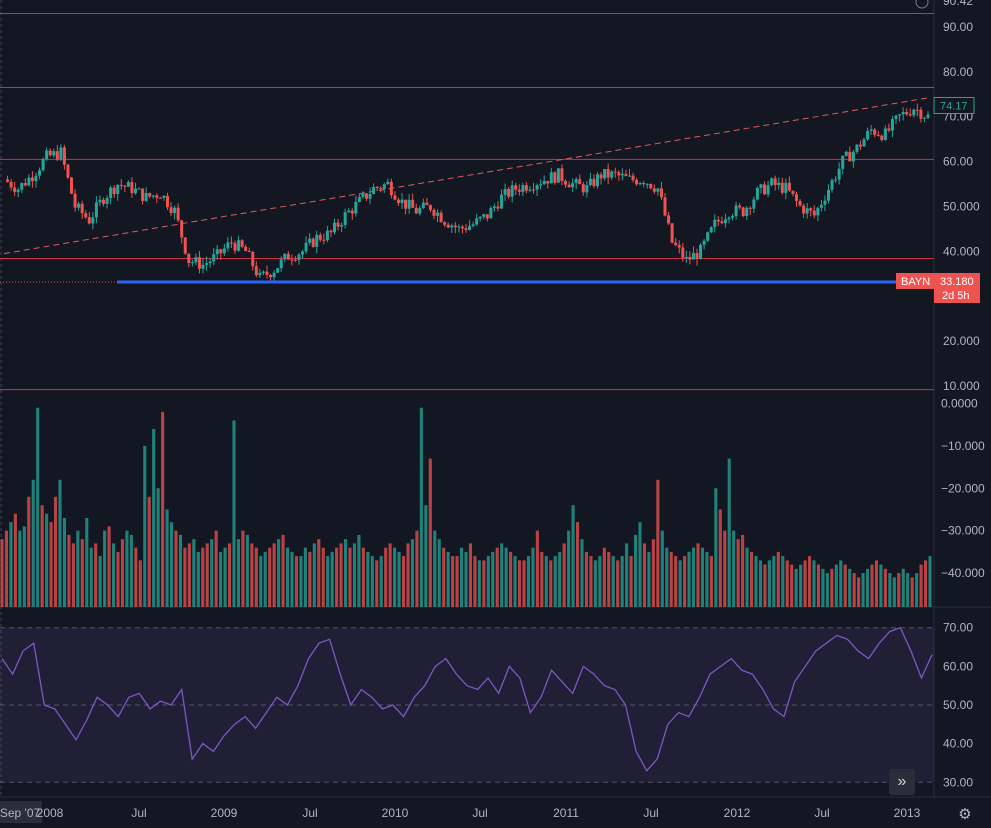 The width and height of the screenshot is (991, 828). I want to click on double-chevron-right-icon: », so click(902, 781).